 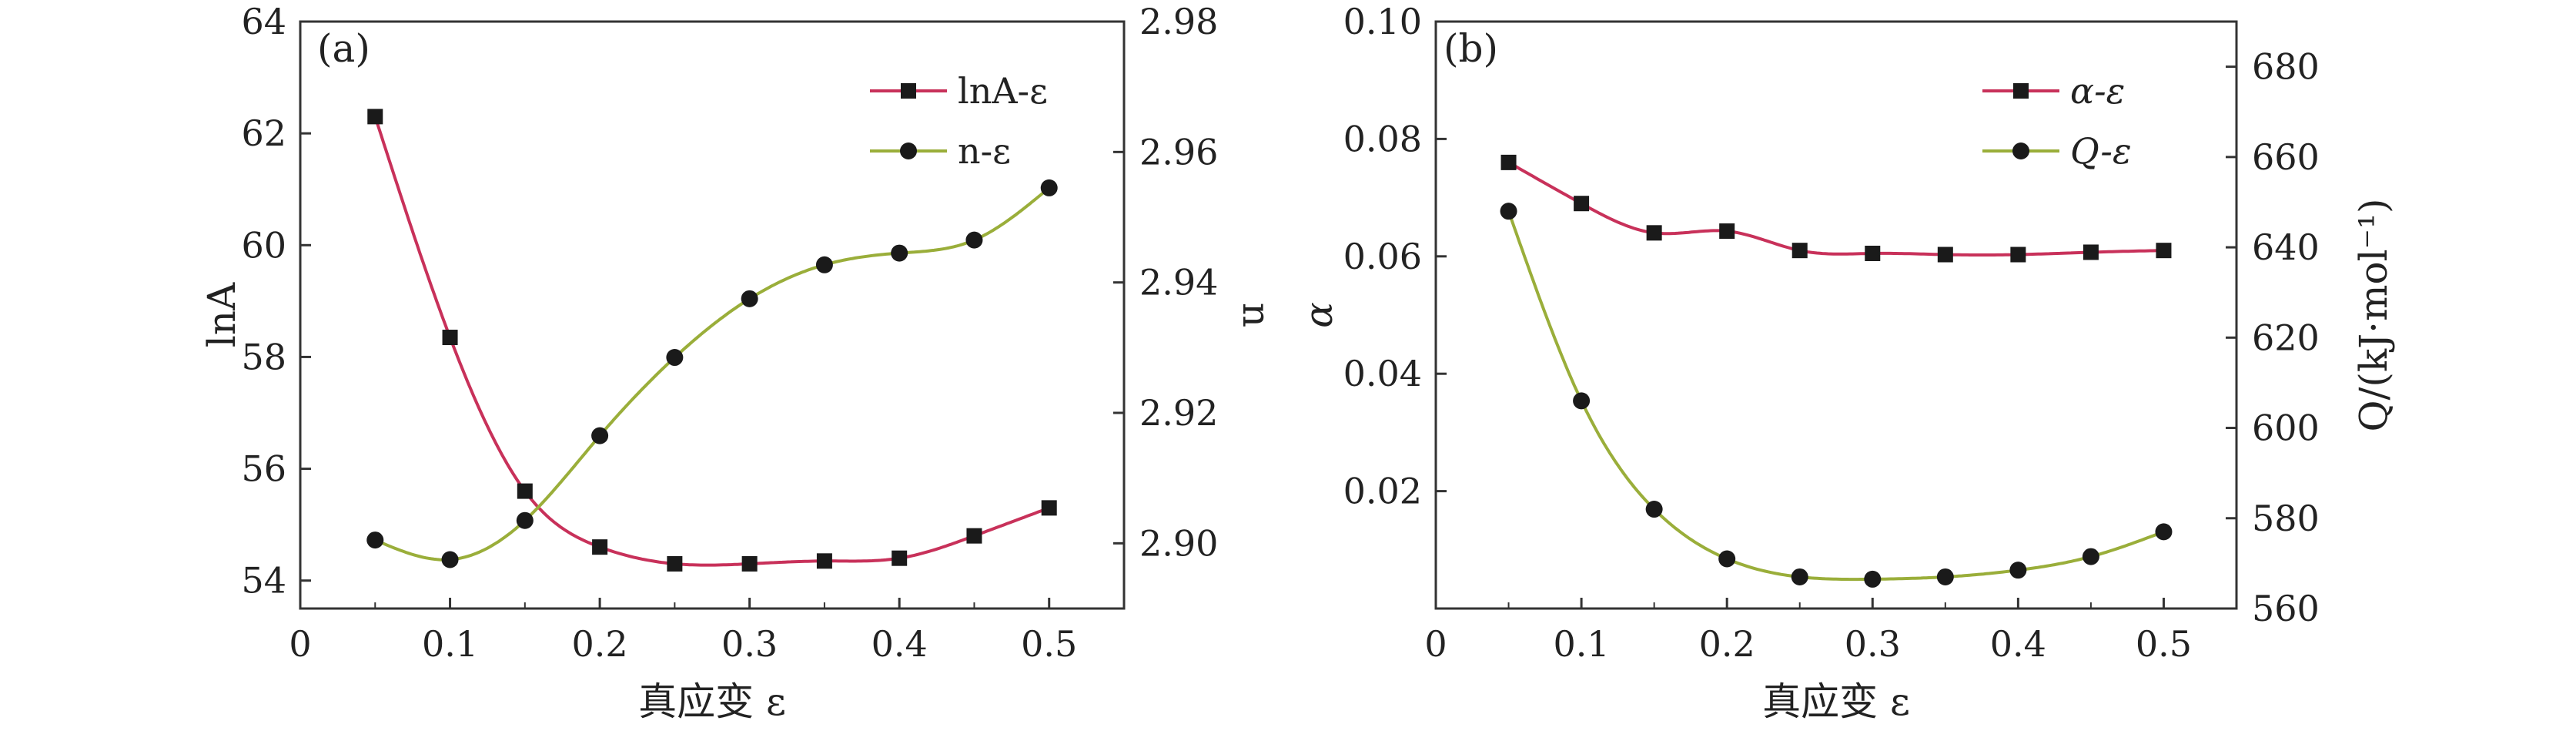 I want to click on y-left-tick-label: 0.06, so click(x=1382, y=256).